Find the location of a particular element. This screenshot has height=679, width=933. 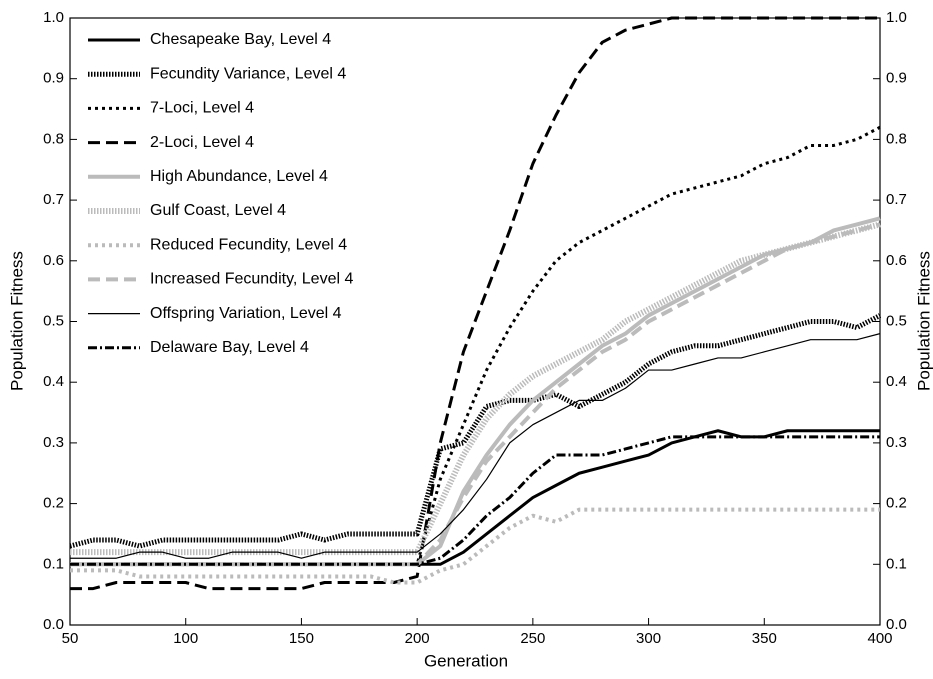

y2-tick-label: 1.0 is located at coordinates (896, 17).